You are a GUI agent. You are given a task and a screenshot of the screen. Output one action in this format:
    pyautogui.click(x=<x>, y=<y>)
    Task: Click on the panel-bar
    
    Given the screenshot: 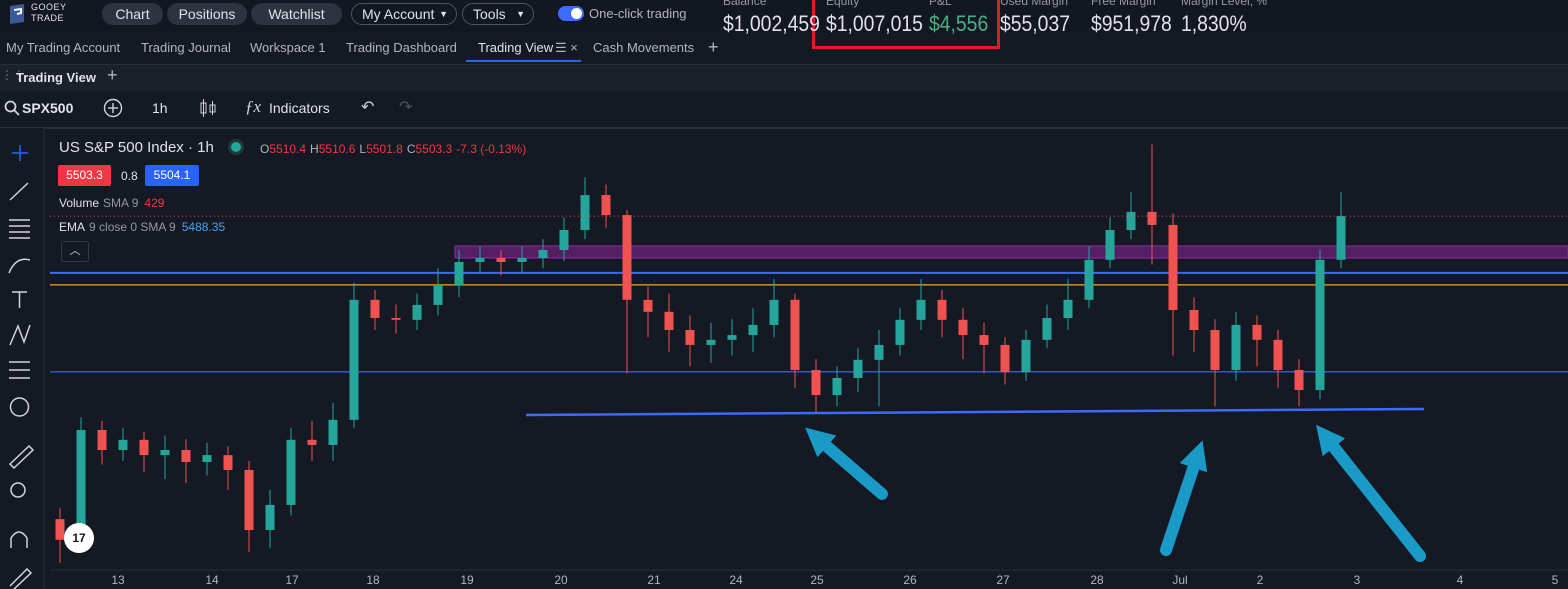 What is the action you would take?
    pyautogui.click(x=784, y=77)
    